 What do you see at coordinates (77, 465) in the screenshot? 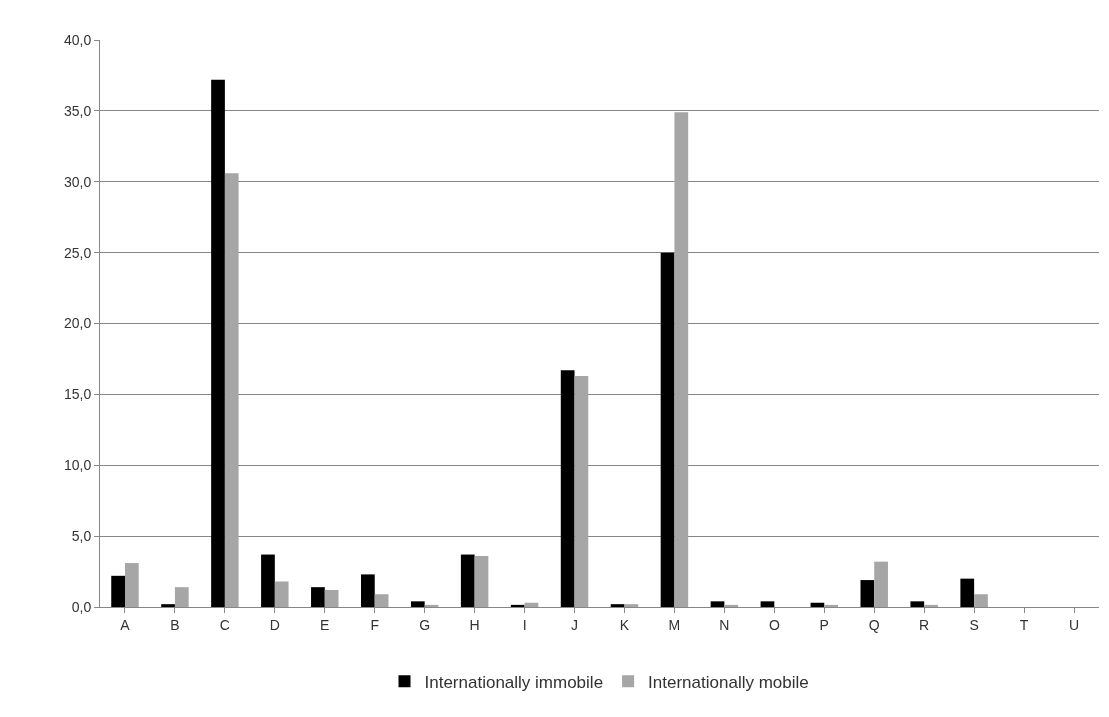
I see `y-tick-label: 10,0` at bounding box center [77, 465].